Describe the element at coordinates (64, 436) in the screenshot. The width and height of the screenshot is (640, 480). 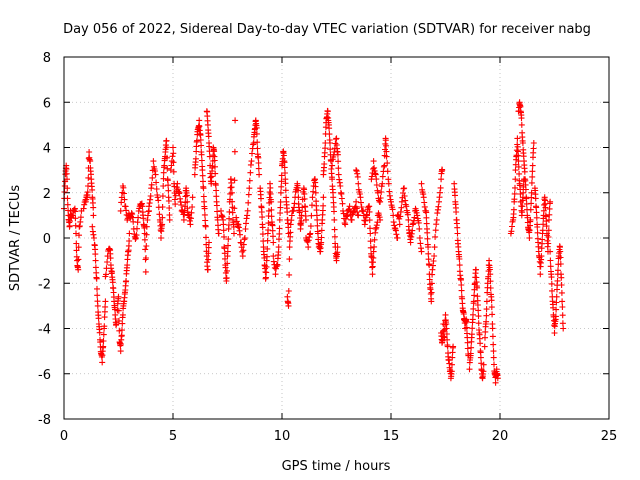
I see `x-tick-label: 0` at that location.